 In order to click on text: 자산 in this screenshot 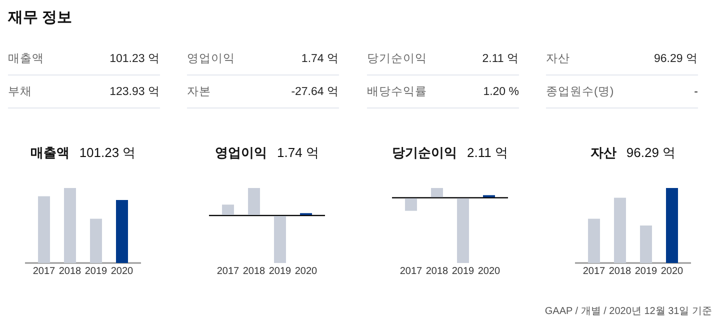, I will do `click(558, 59)`.